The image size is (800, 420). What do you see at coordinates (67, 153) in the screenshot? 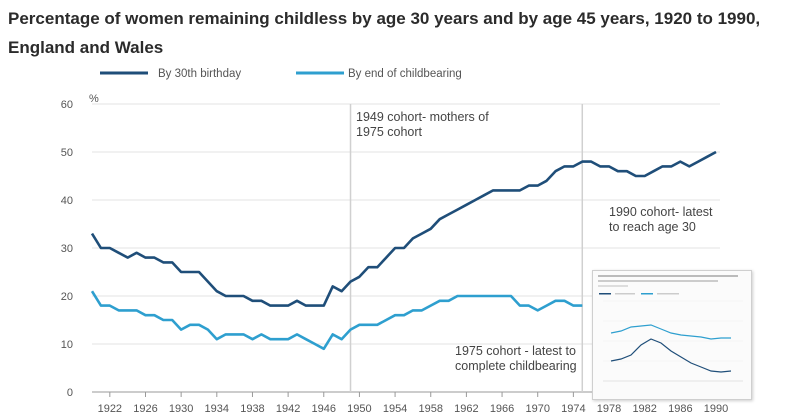
I see `y-tick-label: 50` at bounding box center [67, 153].